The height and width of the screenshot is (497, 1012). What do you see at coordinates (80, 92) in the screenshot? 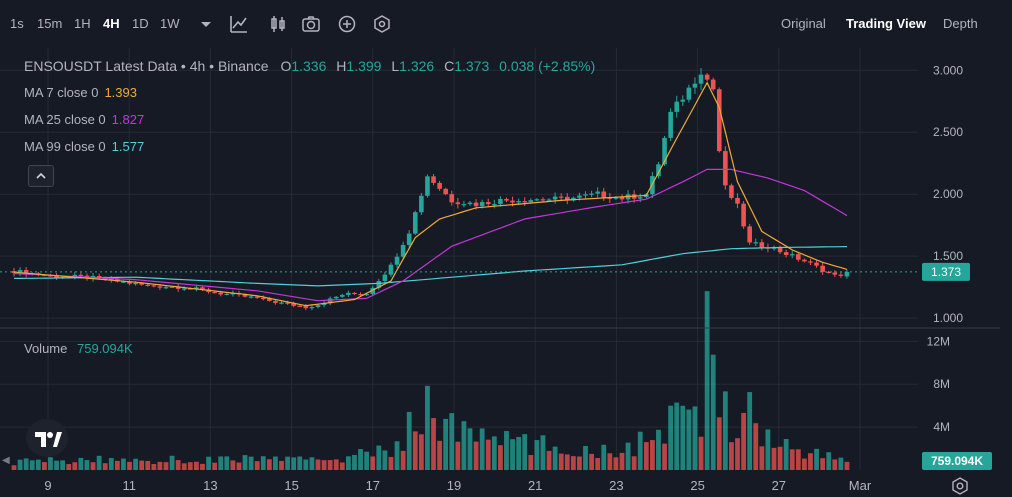
I see `legend-ma7: MA 7 close 0 1.393` at bounding box center [80, 92].